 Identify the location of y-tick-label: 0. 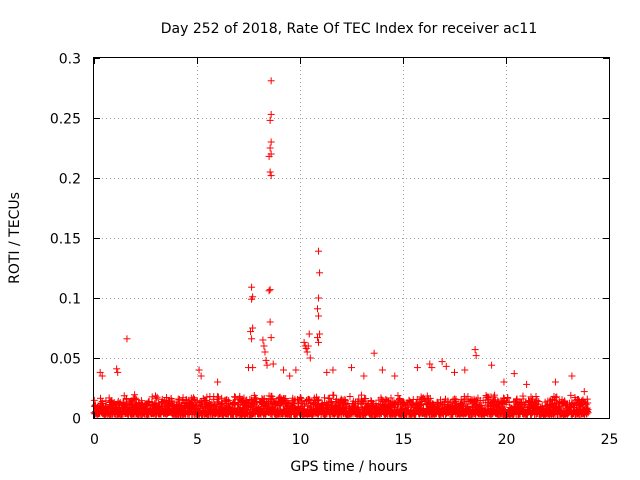
(76, 420).